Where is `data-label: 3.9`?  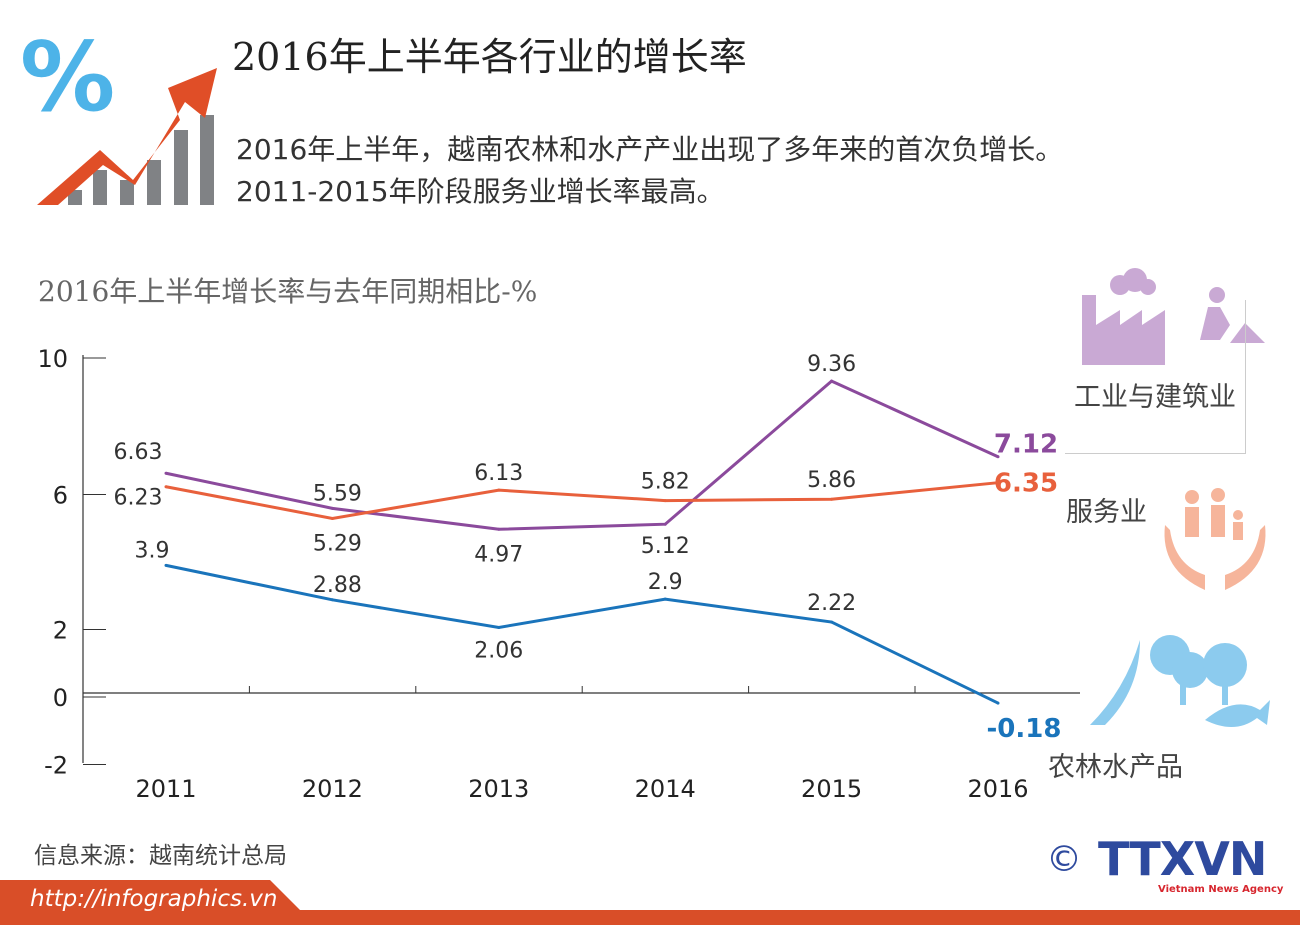 data-label: 3.9 is located at coordinates (152, 550).